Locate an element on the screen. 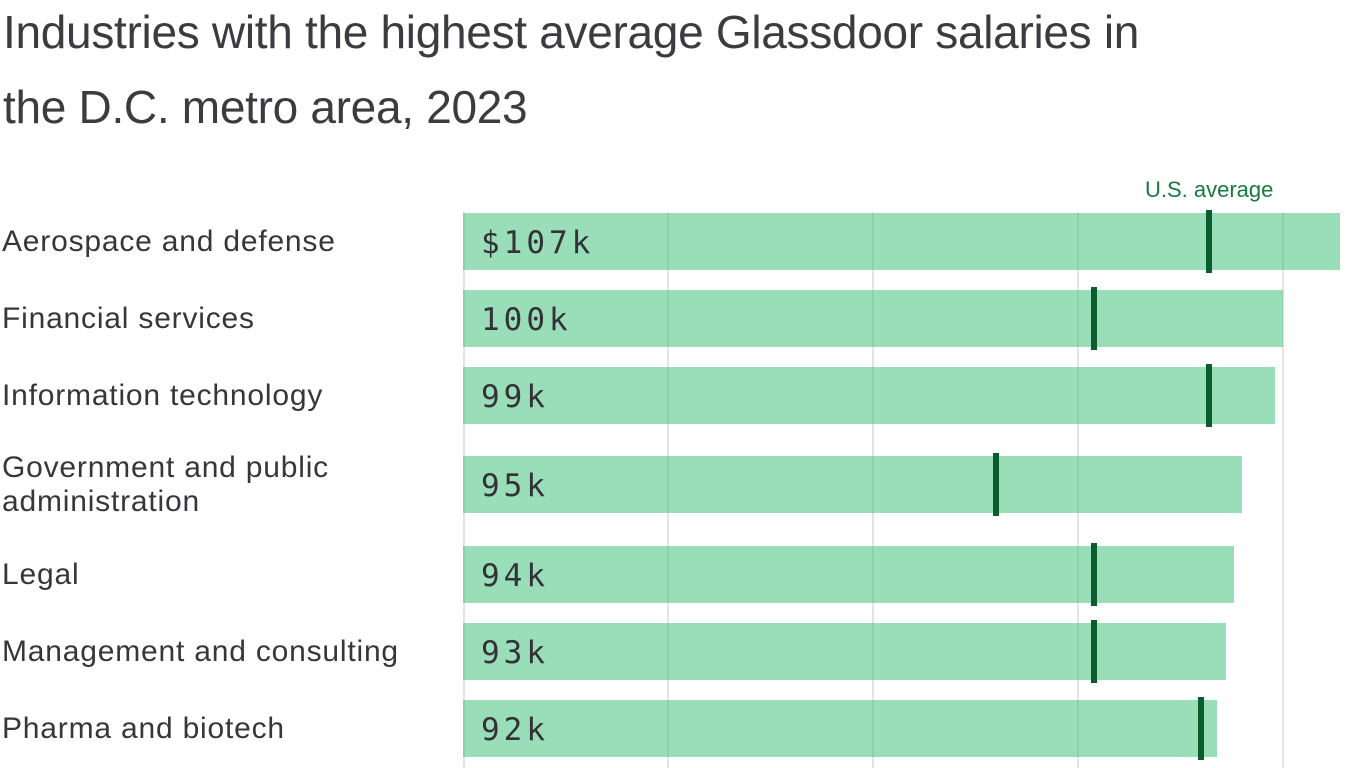 Image resolution: width=1366 pixels, height=768 pixels. industry-label-information-technology: Information technology is located at coordinates (163, 395).